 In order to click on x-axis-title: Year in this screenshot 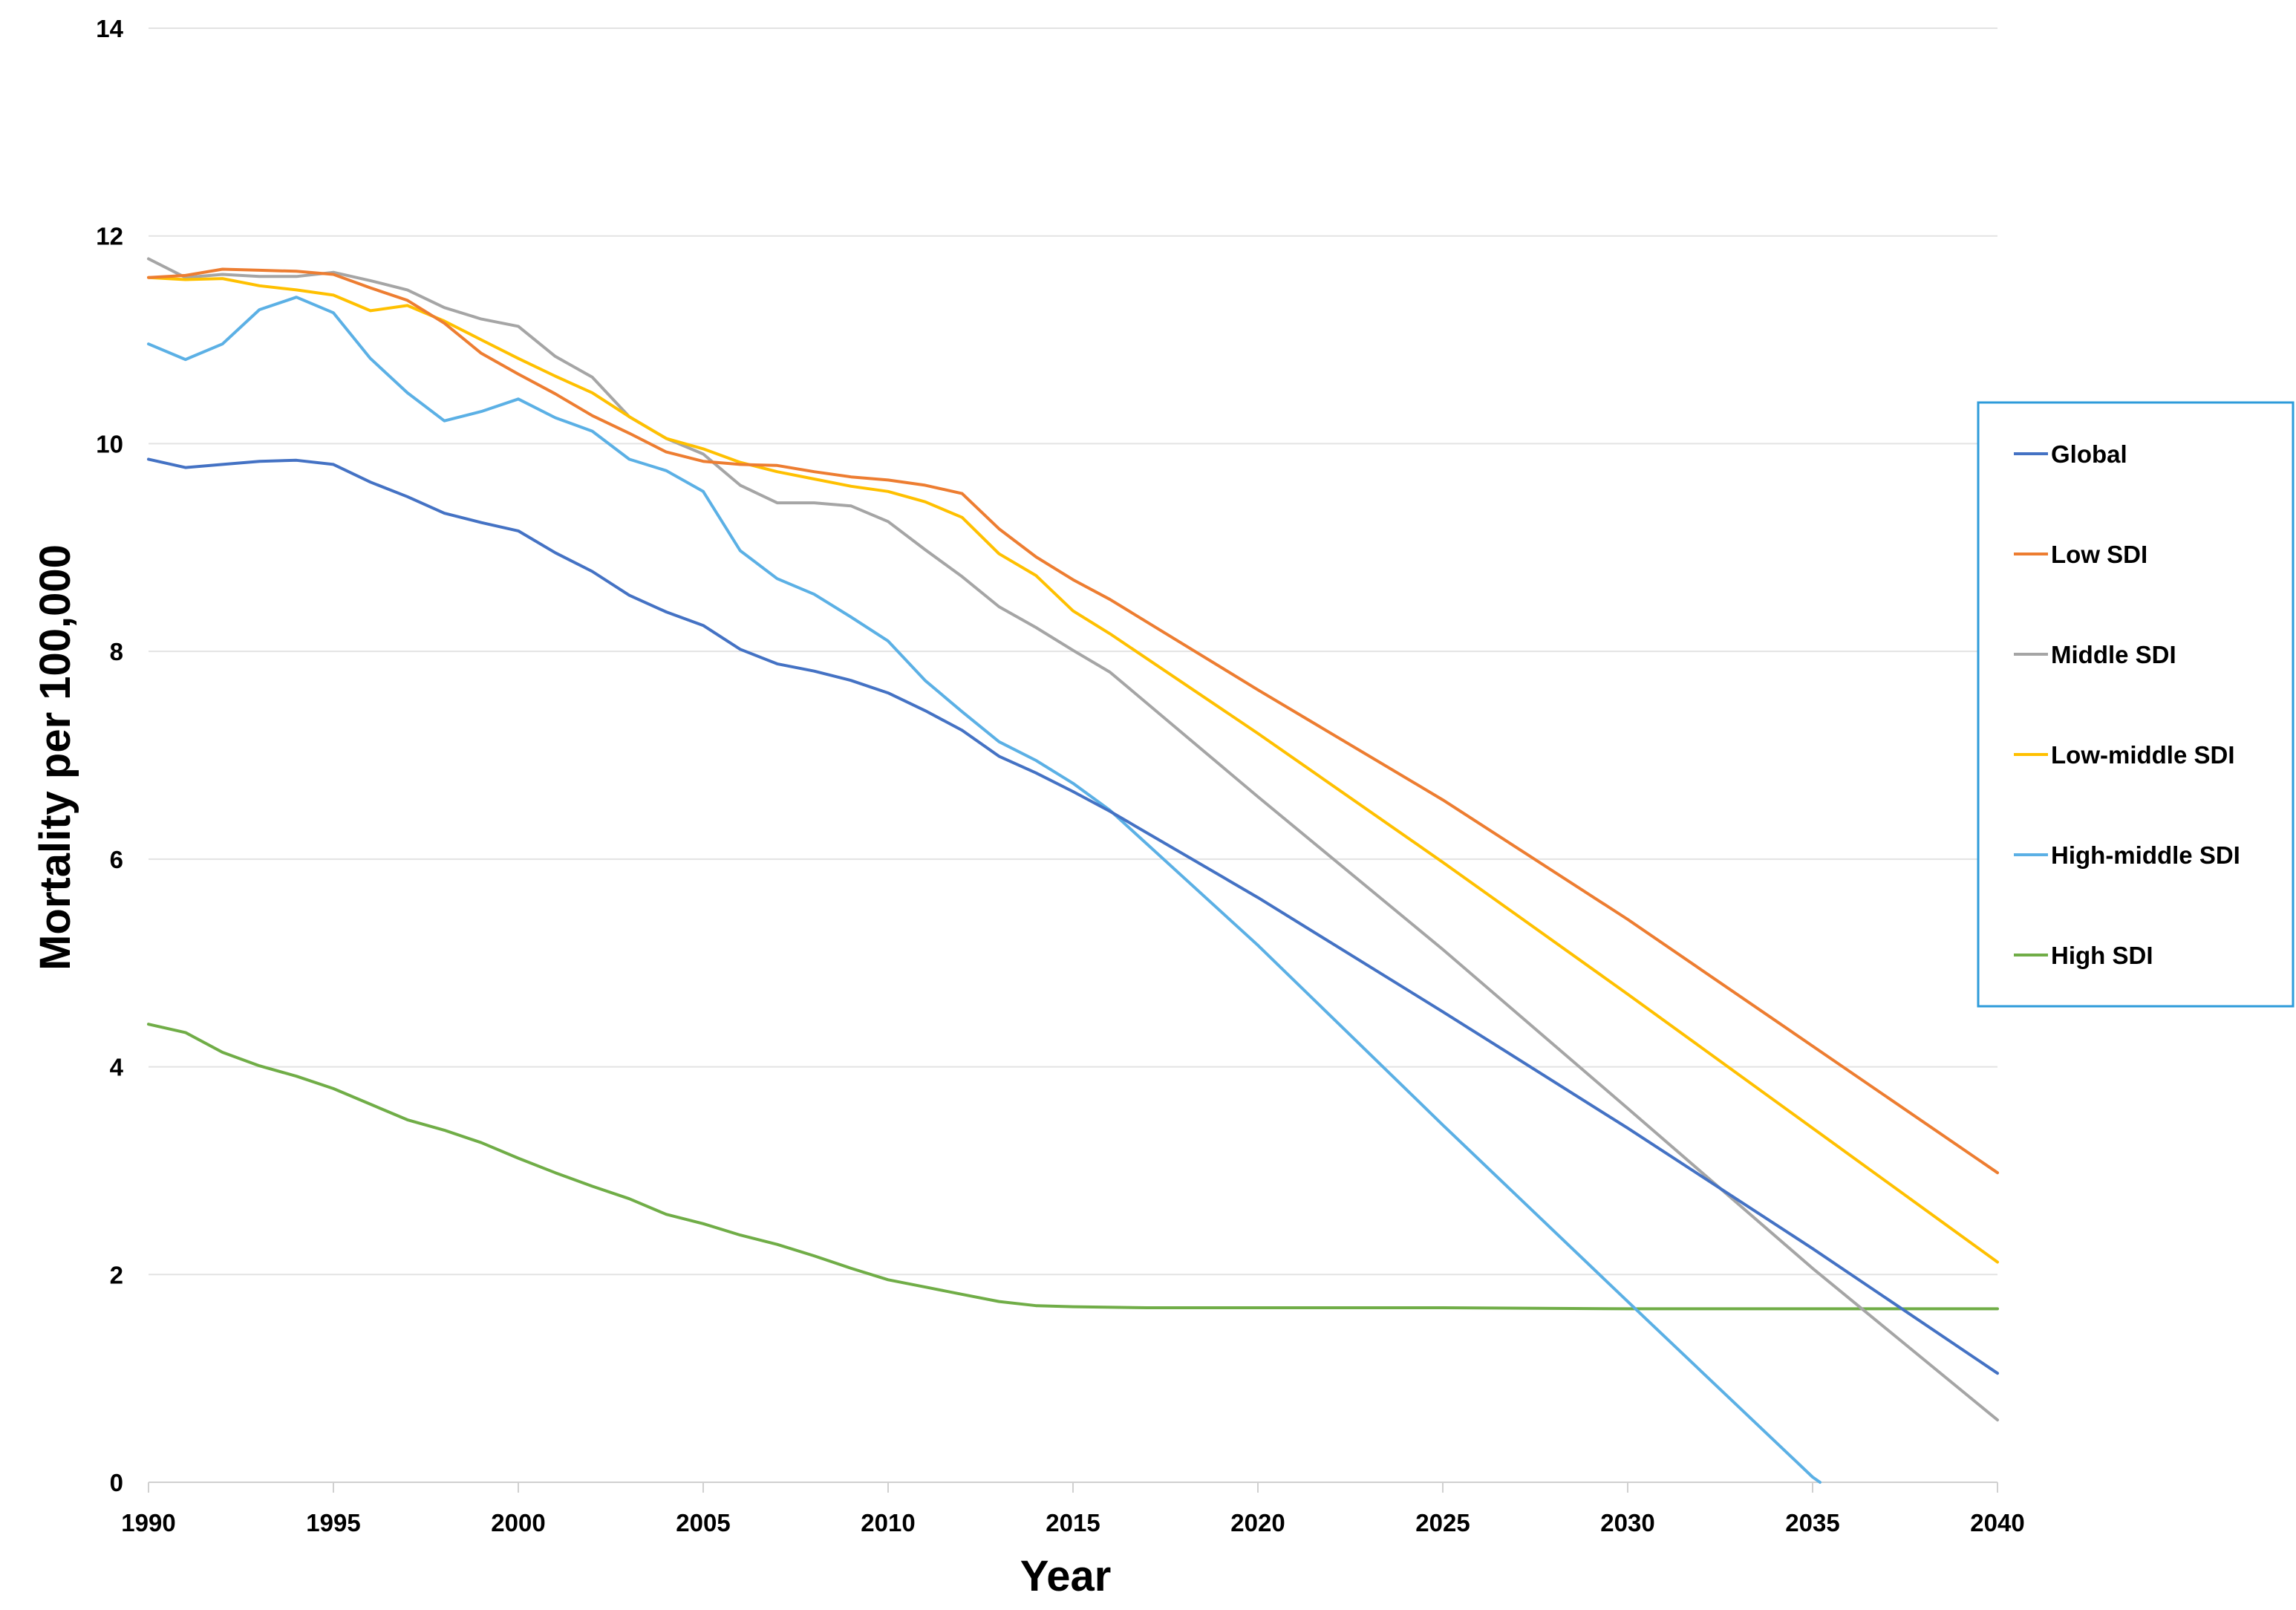, I will do `click(1066, 1576)`.